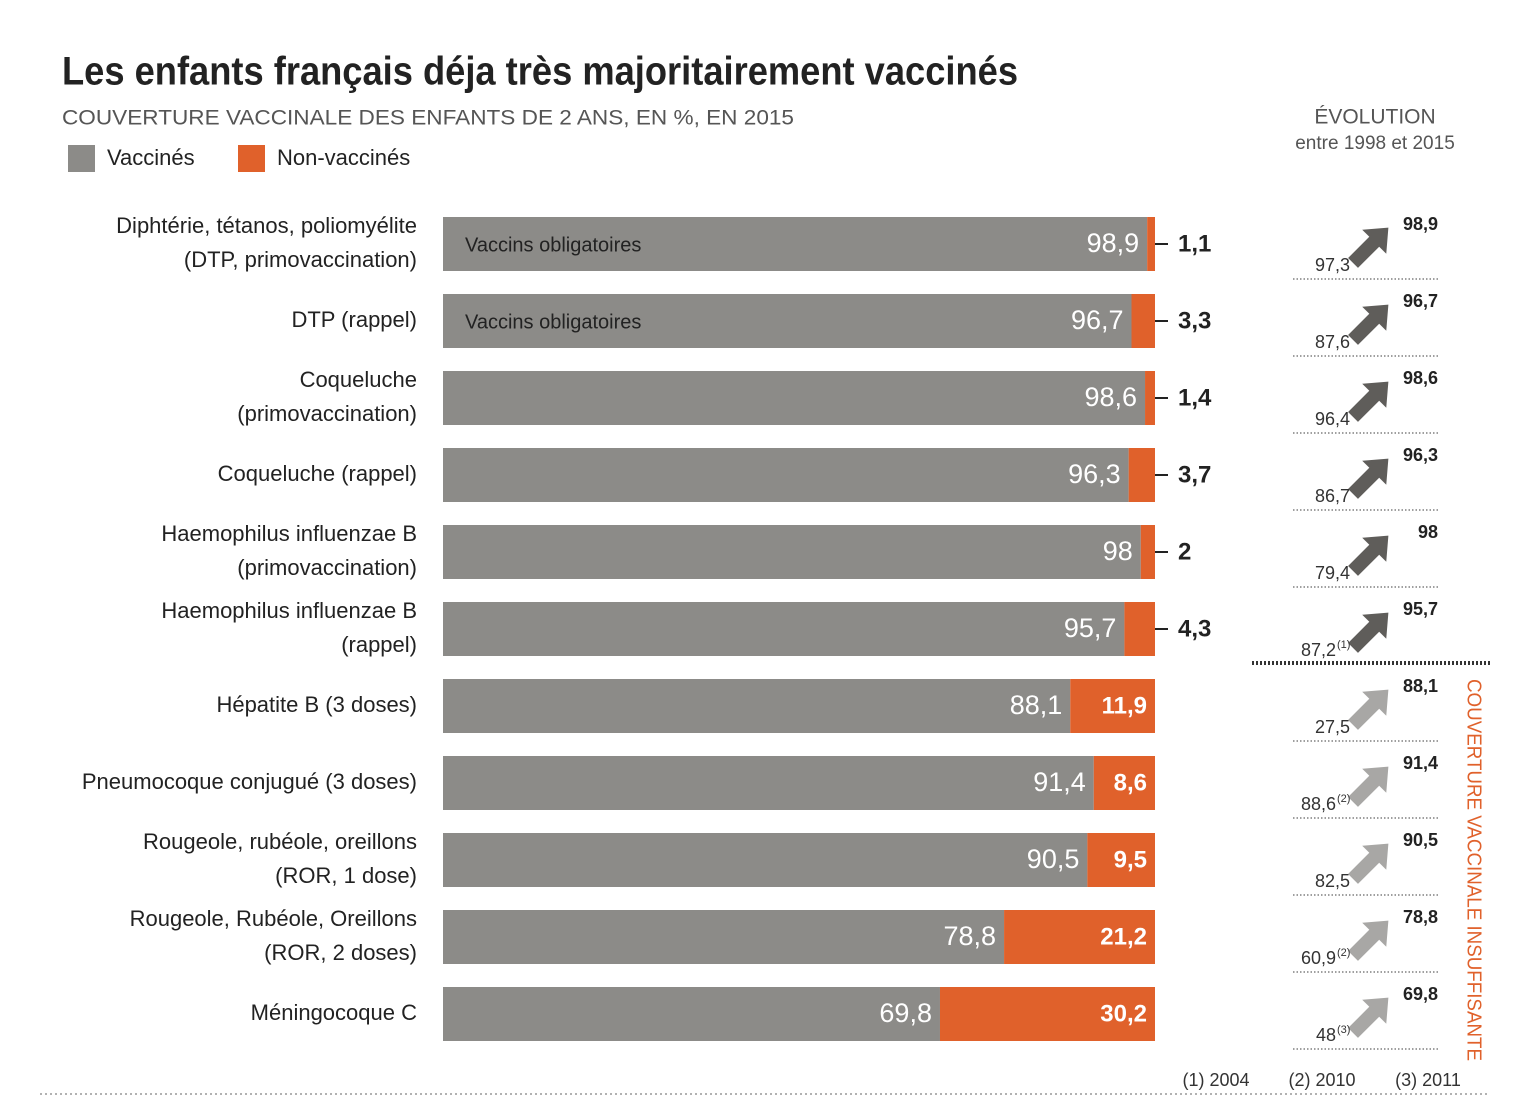 Image resolution: width=1525 pixels, height=1098 pixels. Describe the element at coordinates (1420, 917) in the screenshot. I see `end-label: 78,8` at that location.